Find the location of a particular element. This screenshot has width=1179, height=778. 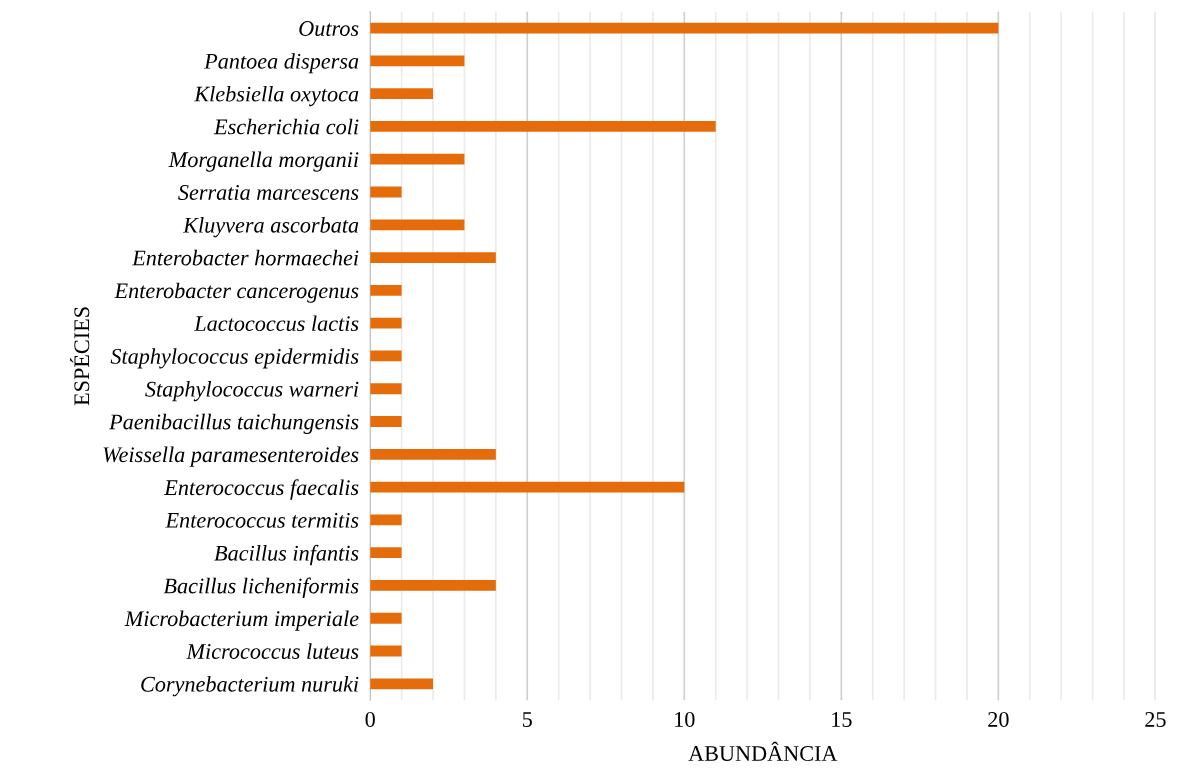

x-tick-label: 20 is located at coordinates (998, 719).